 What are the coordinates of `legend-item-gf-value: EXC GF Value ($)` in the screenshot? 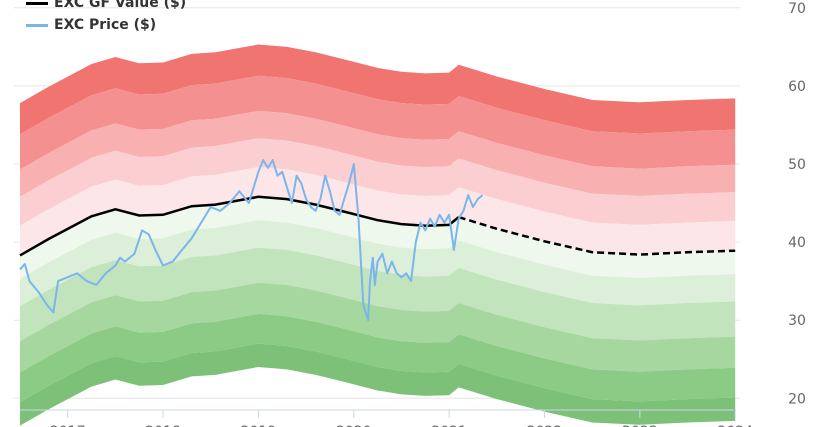 It's located at (106, 7).